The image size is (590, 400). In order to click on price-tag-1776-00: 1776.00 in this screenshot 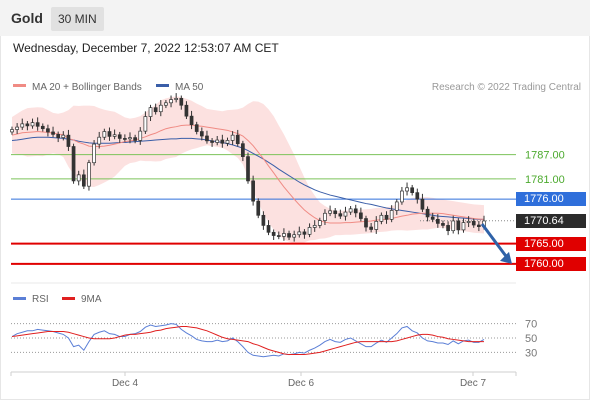, I will do `click(551, 199)`.